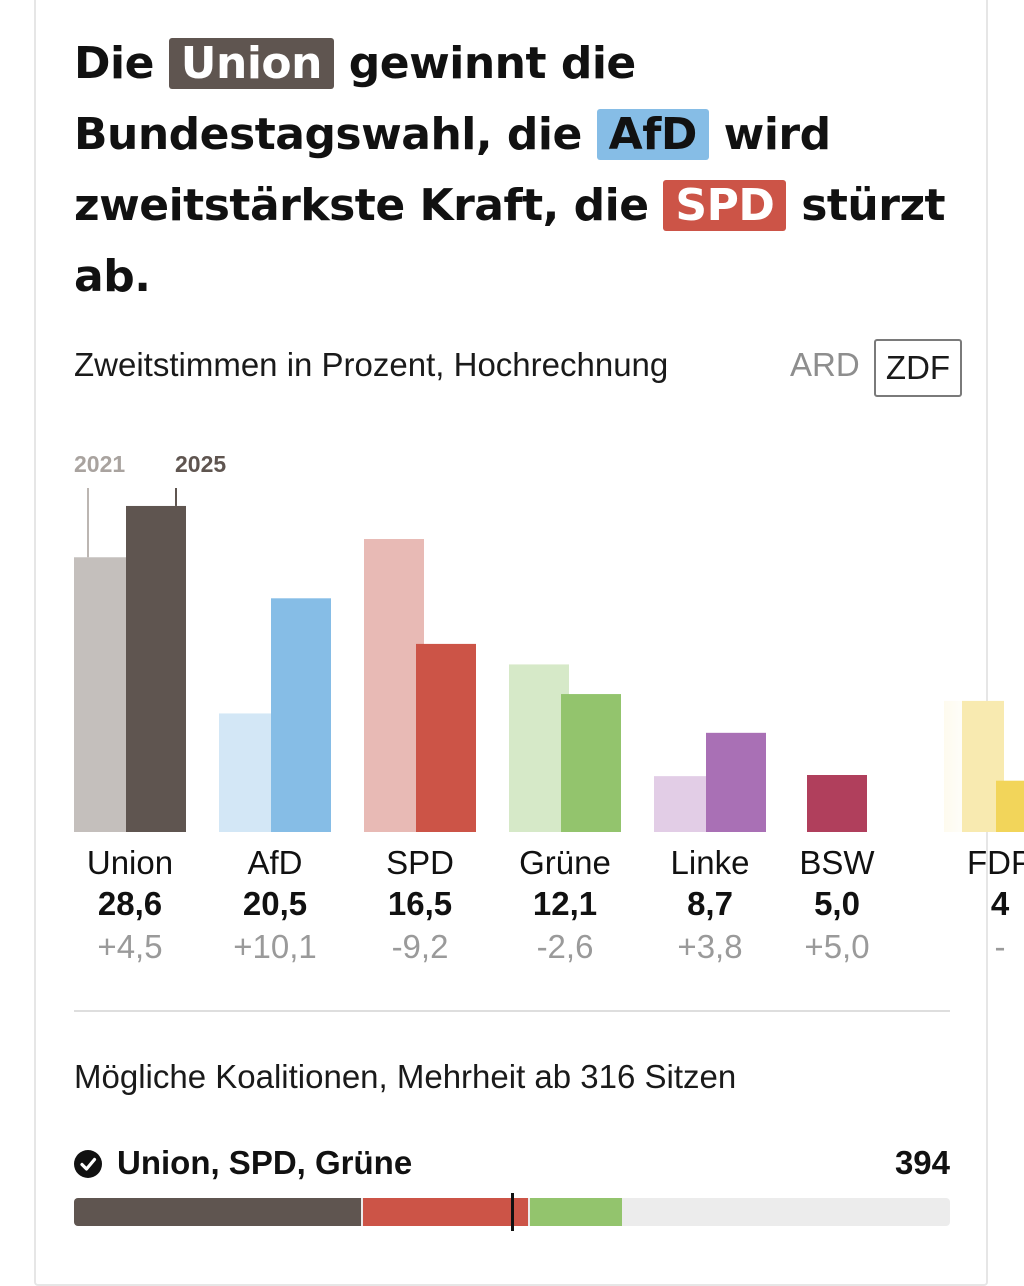 This screenshot has height=1286, width=1024. I want to click on headline-part-2: gewinnt die Bundestagswahl, die, so click(355, 99).